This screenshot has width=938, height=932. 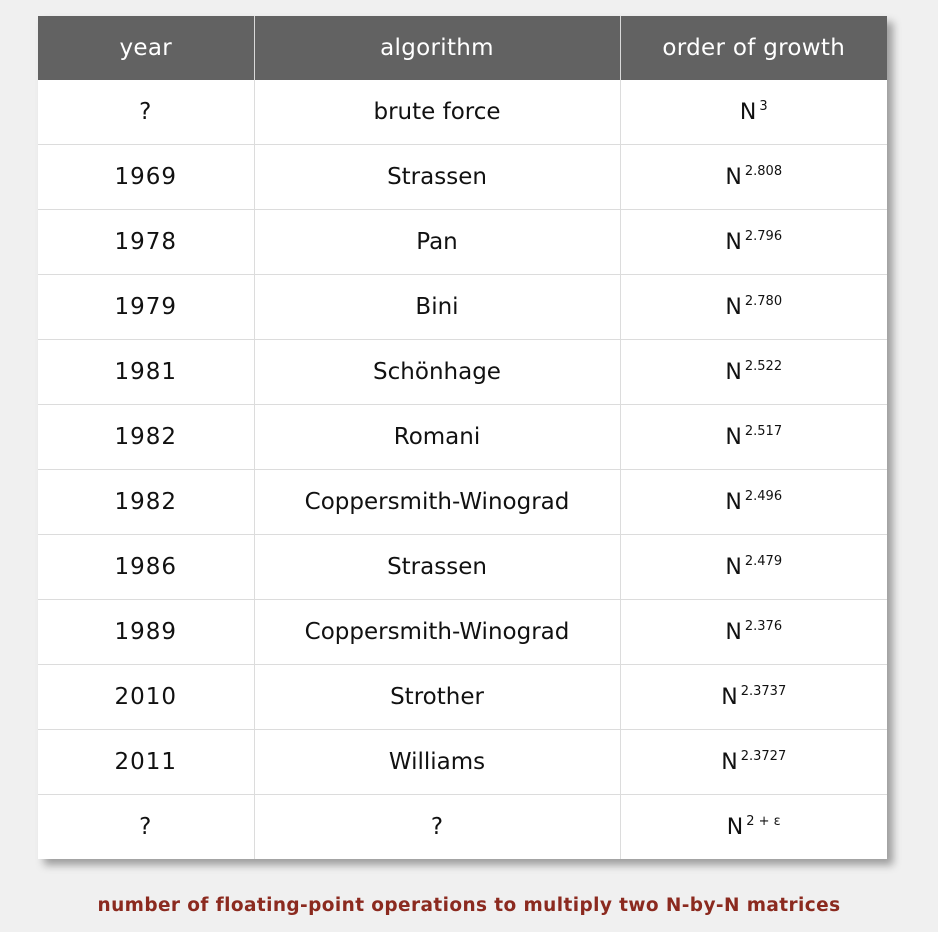 I want to click on order-of-growth-cell: N 2.780, so click(x=753, y=307).